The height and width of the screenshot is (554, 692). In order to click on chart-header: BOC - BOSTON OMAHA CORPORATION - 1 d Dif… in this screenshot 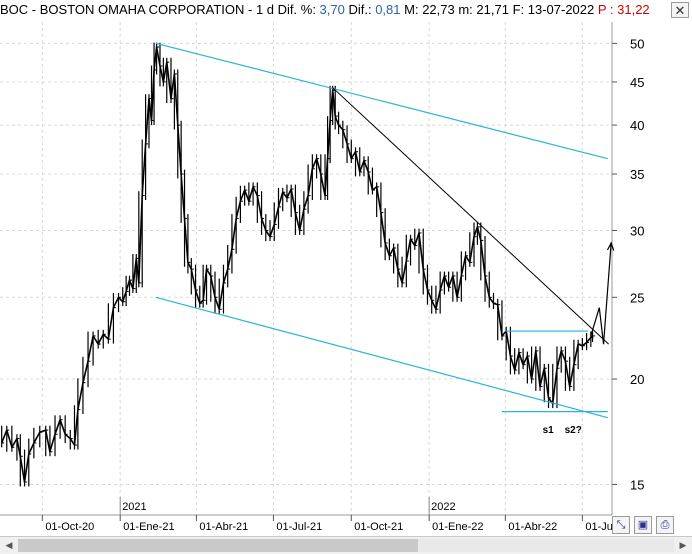, I will do `click(325, 10)`.